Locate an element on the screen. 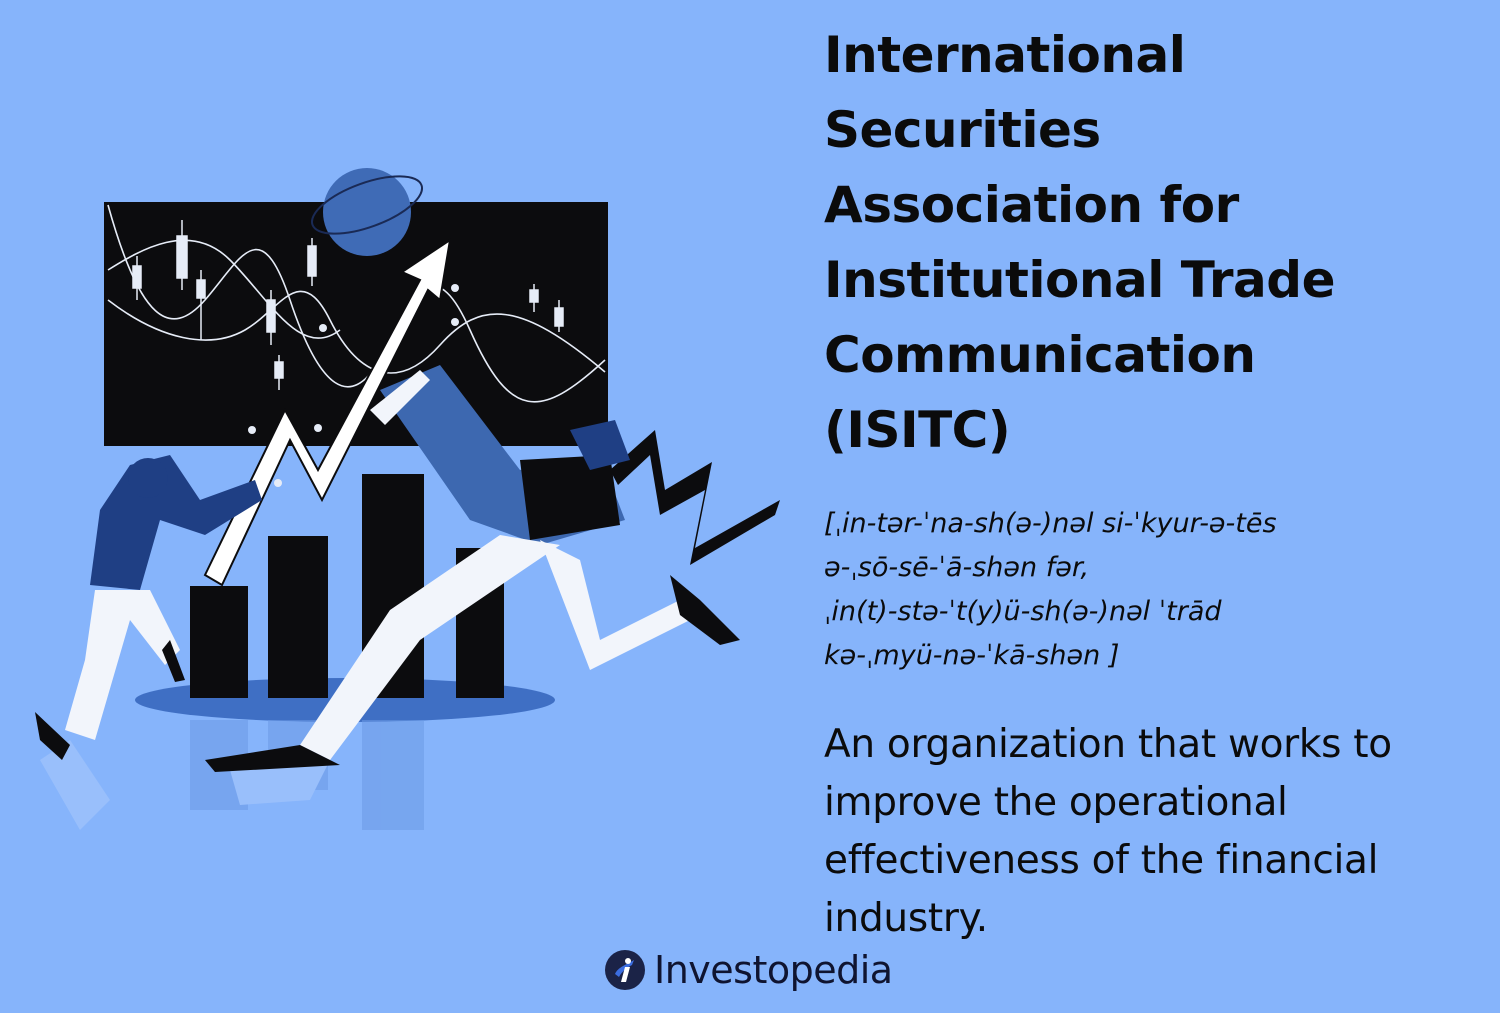 The image size is (1500, 1013). board-lines is located at coordinates (356, 303).